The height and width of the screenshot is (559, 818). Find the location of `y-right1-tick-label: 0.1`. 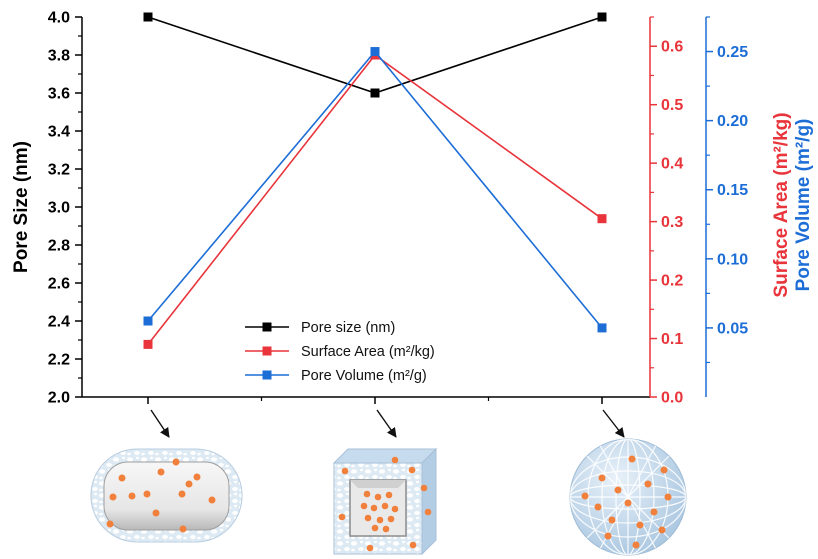

y-right1-tick-label: 0.1 is located at coordinates (672, 339).